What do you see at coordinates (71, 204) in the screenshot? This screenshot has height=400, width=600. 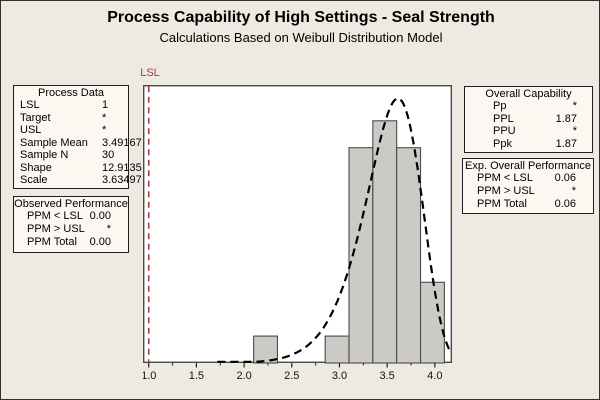 I see `observed-performance-title: Observed Performance` at bounding box center [71, 204].